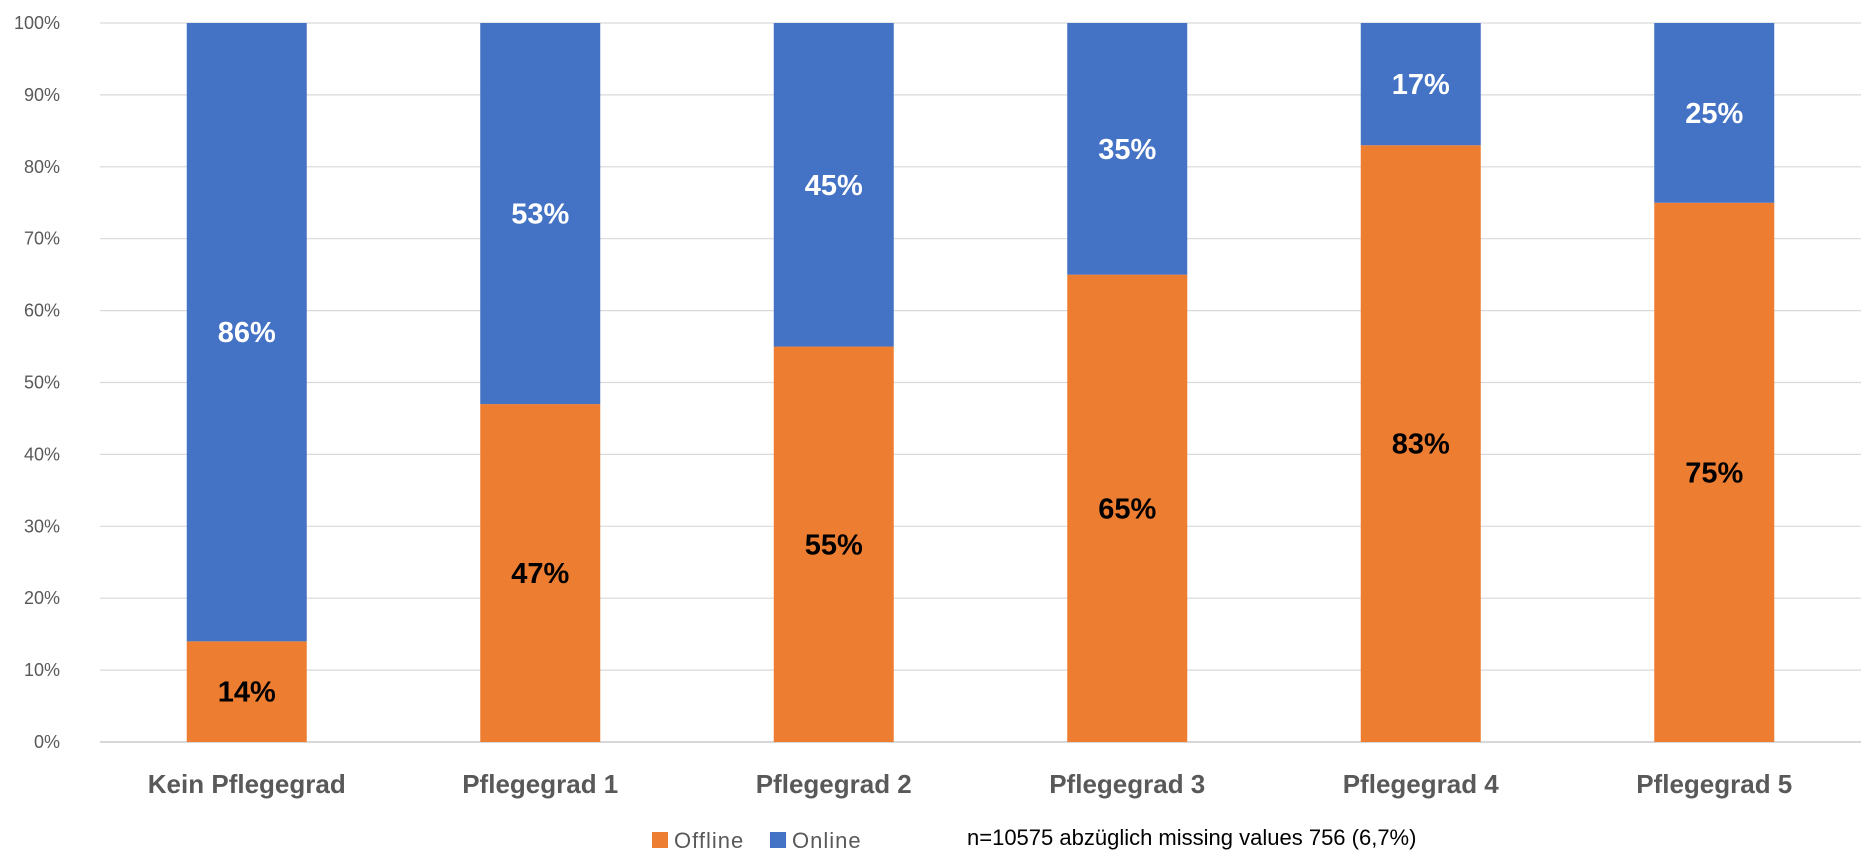 This screenshot has width=1861, height=852. Describe the element at coordinates (47, 742) in the screenshot. I see `y-tick-label: 0%` at that location.